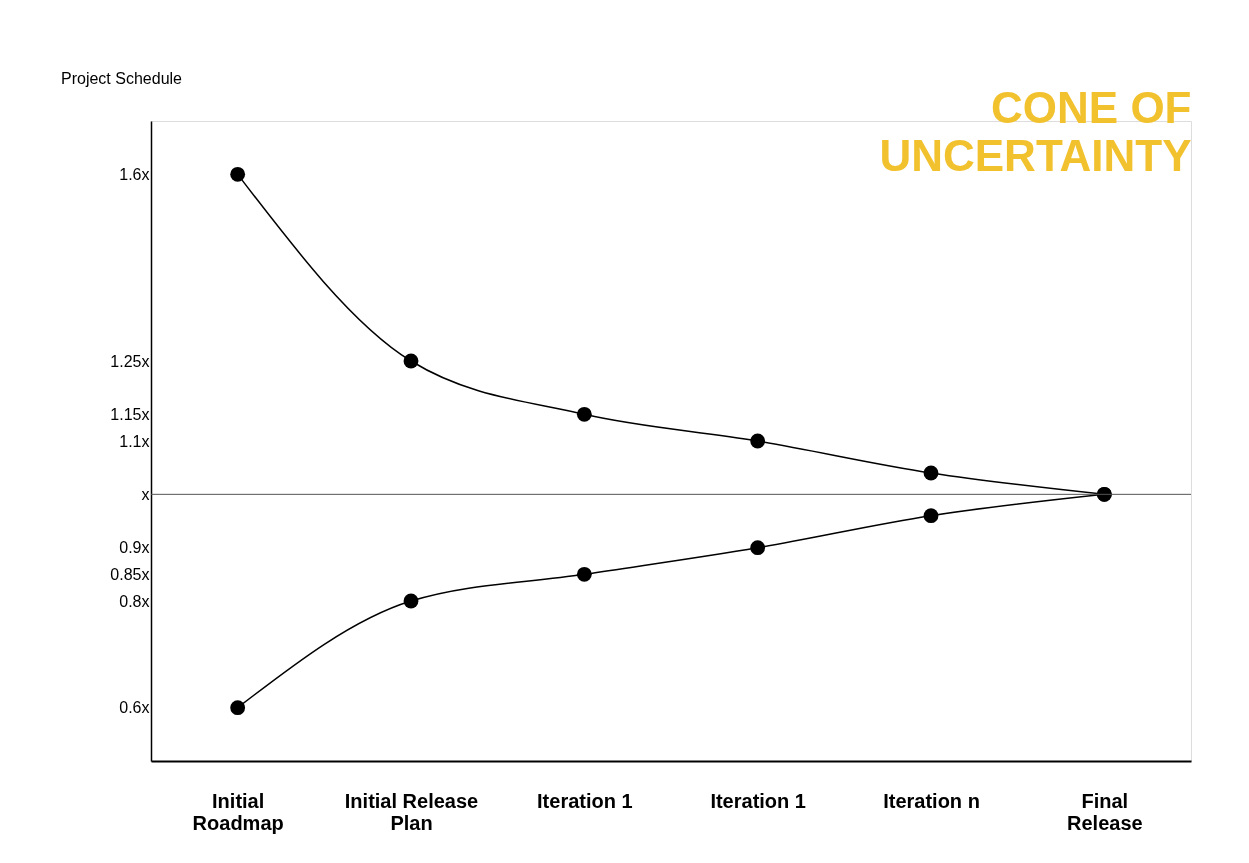 This screenshot has height=863, width=1249. What do you see at coordinates (134, 601) in the screenshot?
I see `y-tick-label: 0.8x` at bounding box center [134, 601].